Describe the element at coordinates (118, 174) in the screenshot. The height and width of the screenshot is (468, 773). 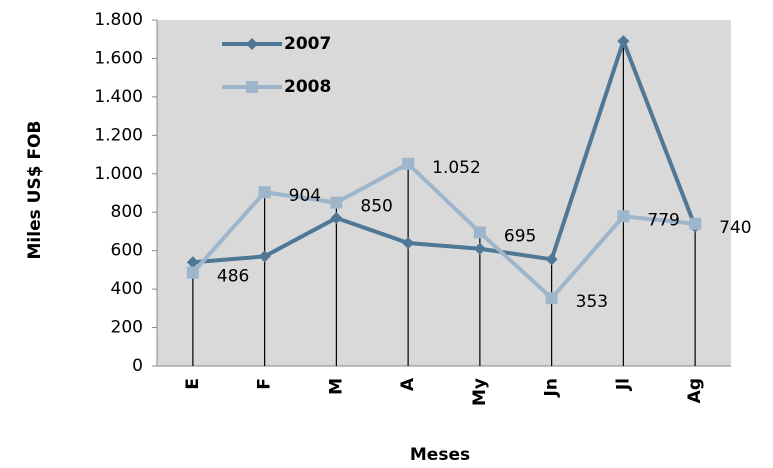
I see `y-tick-label: 1.000` at that location.